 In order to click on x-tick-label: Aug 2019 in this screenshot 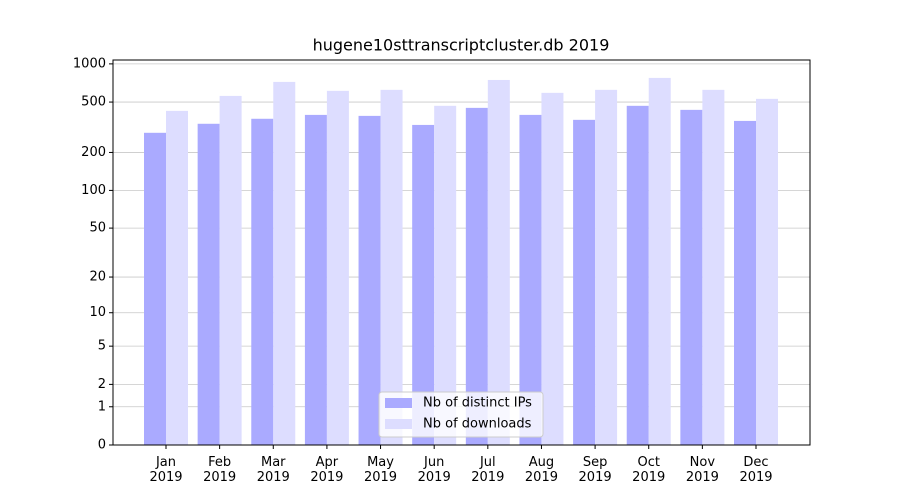, I will do `click(541, 470)`.